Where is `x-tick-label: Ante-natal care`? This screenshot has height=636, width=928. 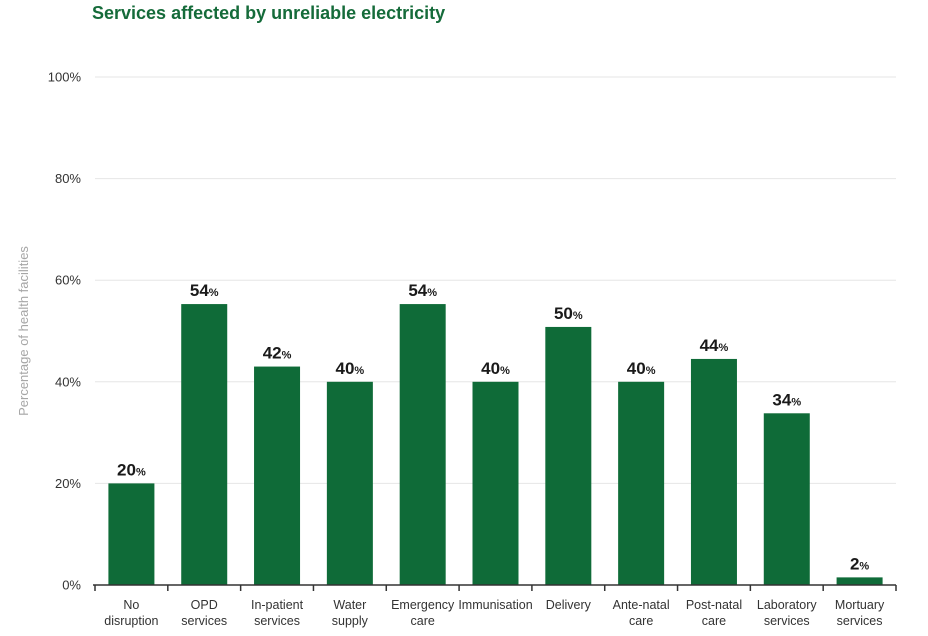
x-tick-label: Ante-natal care is located at coordinates (641, 613).